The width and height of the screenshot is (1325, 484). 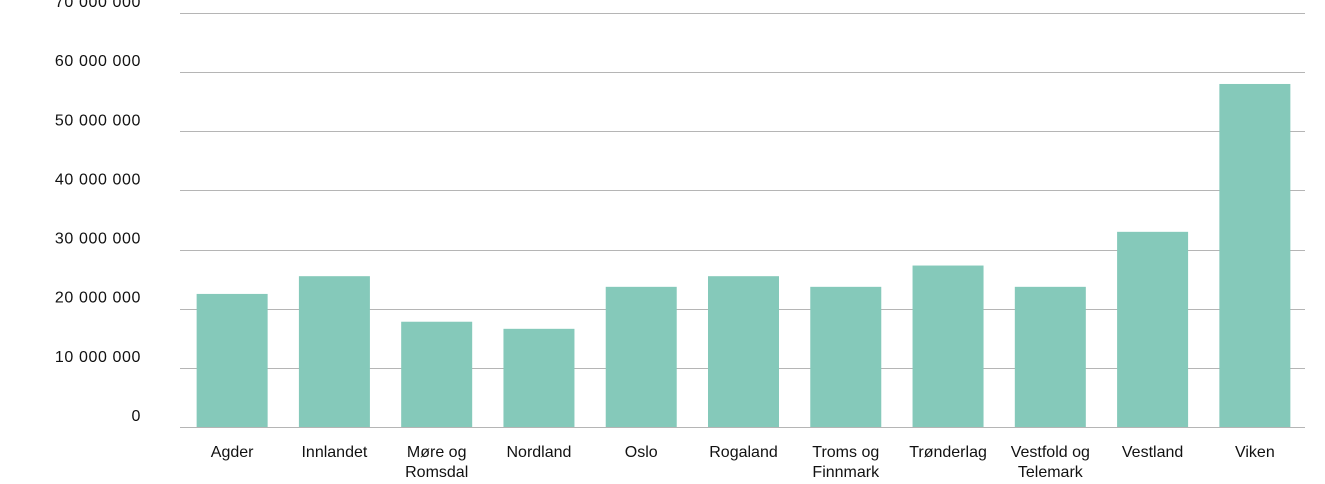 What do you see at coordinates (334, 452) in the screenshot?
I see `x-tick-label: Innlandet` at bounding box center [334, 452].